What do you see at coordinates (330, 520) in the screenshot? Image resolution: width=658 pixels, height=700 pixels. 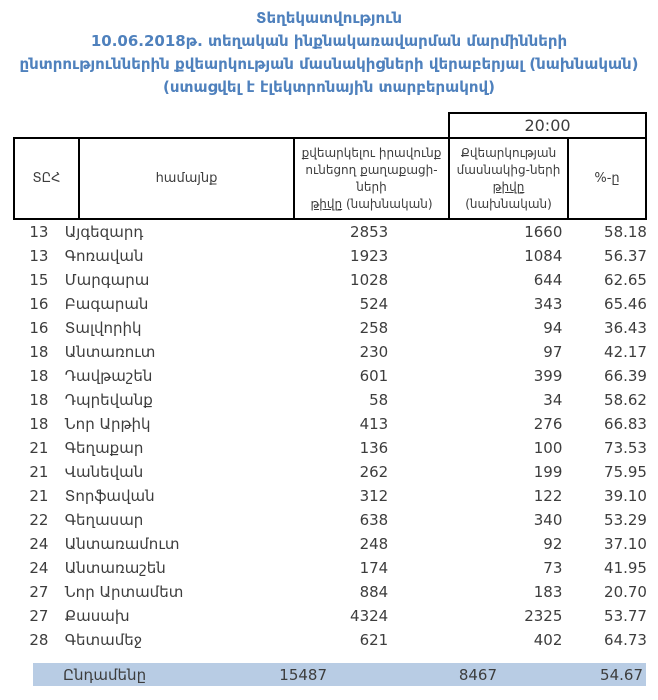 I see `table-row: 22 Գեղասար 638 340 53.29` at bounding box center [330, 520].